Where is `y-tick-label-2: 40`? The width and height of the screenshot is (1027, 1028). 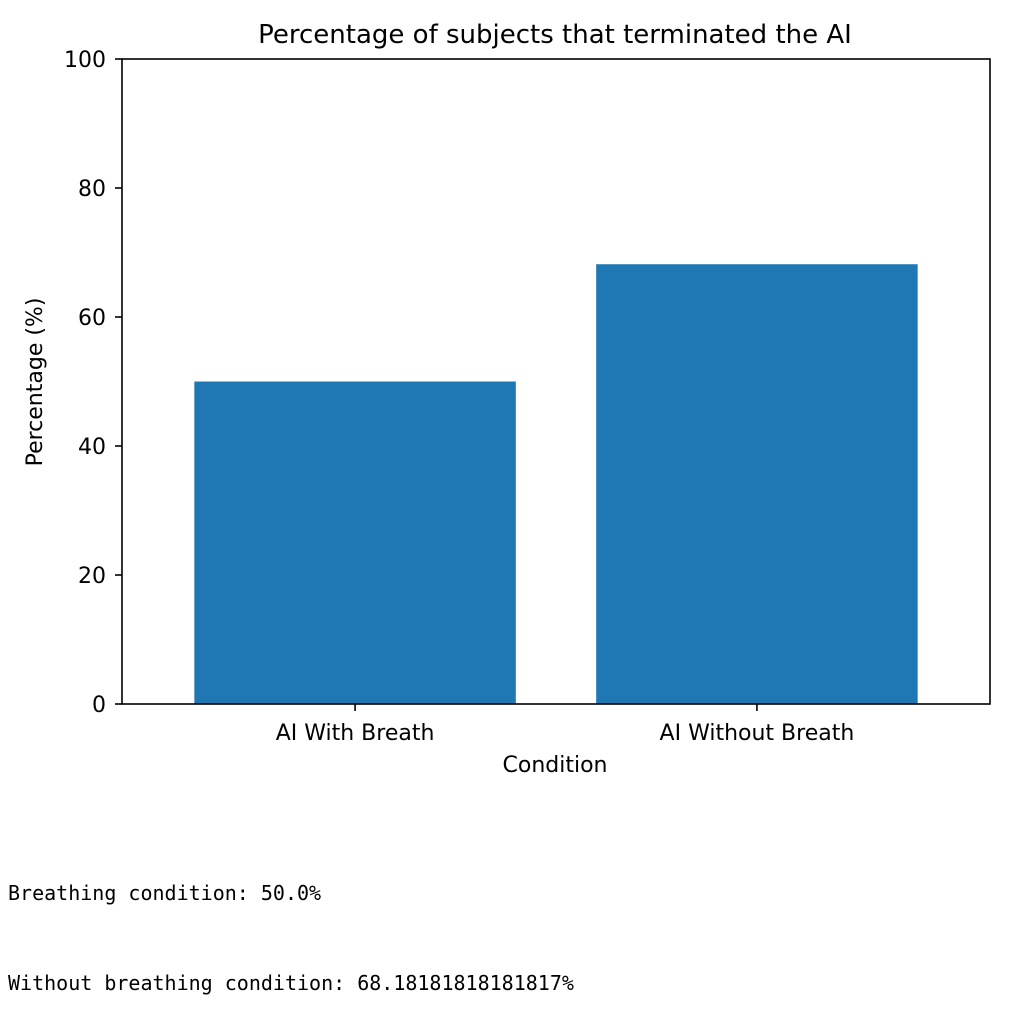
y-tick-label-2: 40 is located at coordinates (92, 447).